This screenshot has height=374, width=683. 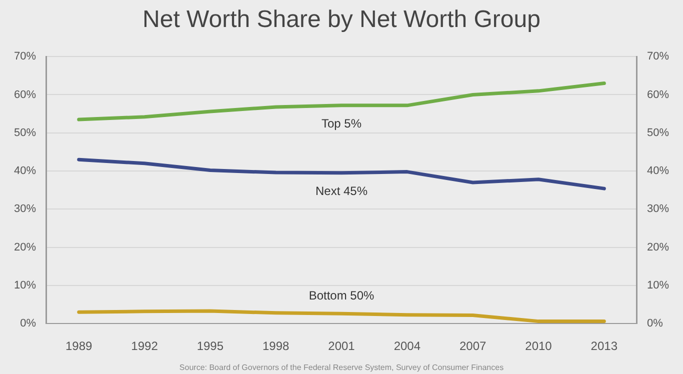 I want to click on x-tick-label: 1995, so click(x=210, y=346).